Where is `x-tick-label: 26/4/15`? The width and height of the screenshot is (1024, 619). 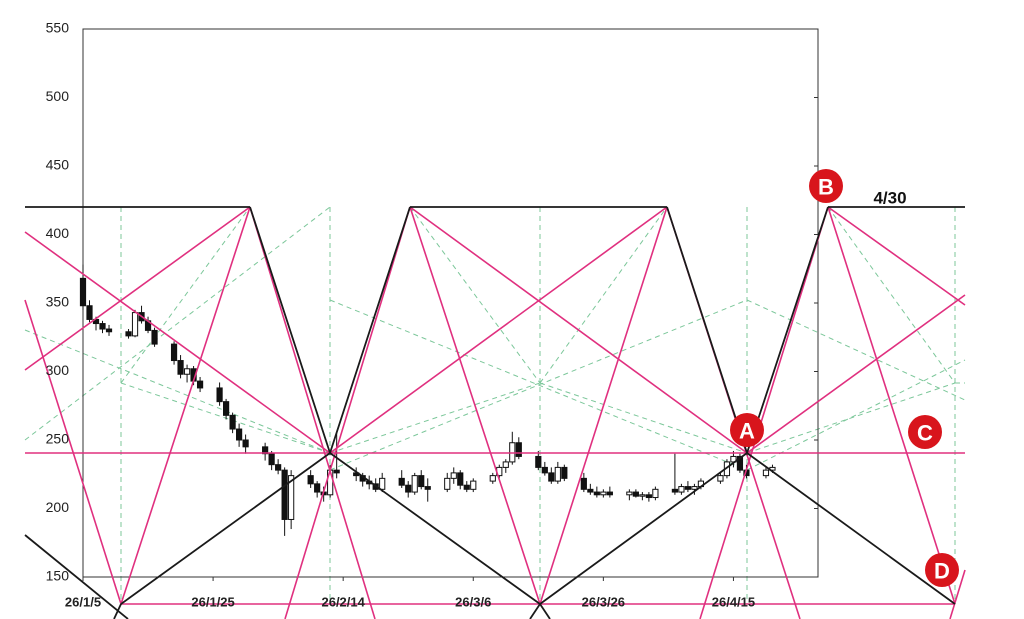 x-tick-label: 26/4/15 is located at coordinates (733, 601).